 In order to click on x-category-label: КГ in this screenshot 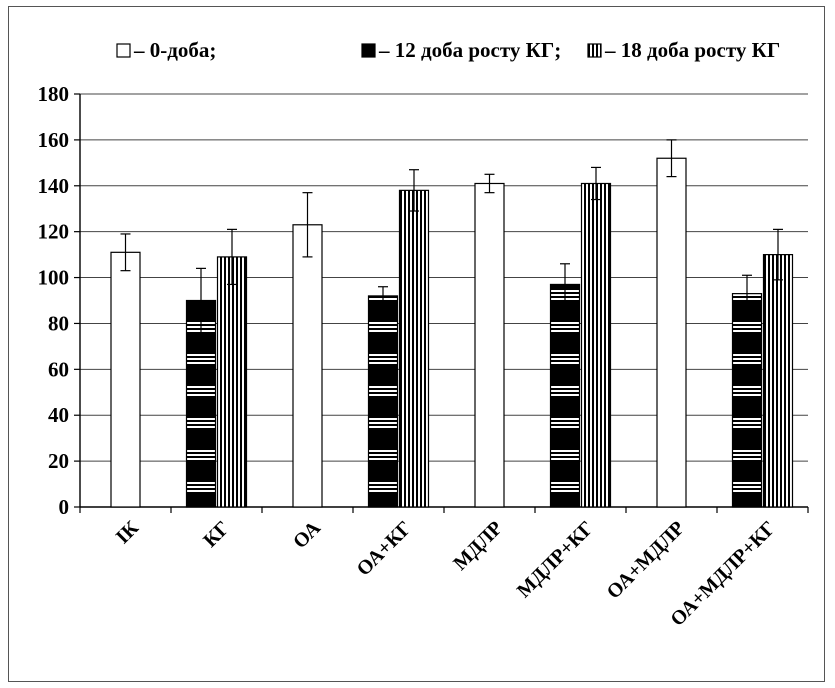, I will do `click(216, 534)`.